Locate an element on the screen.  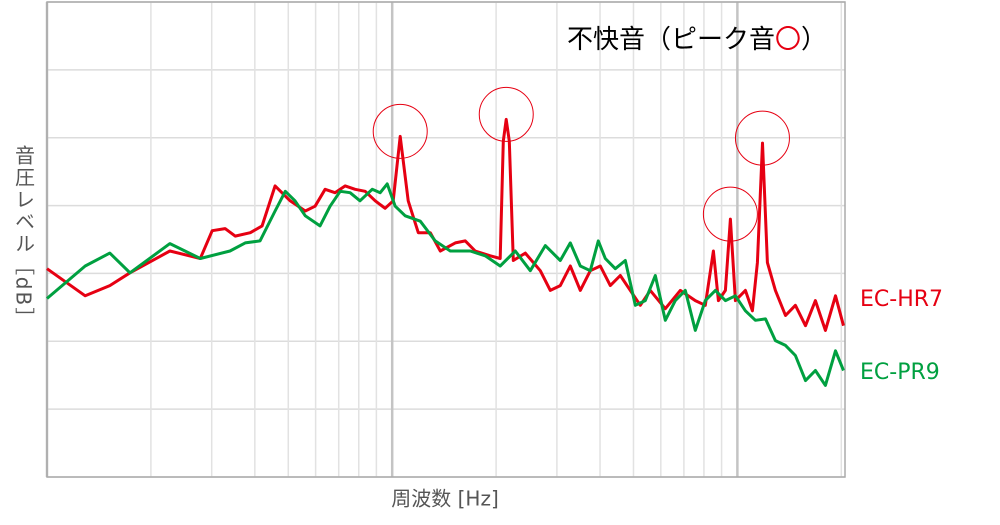
title-part: ） is located at coordinates (814, 40).